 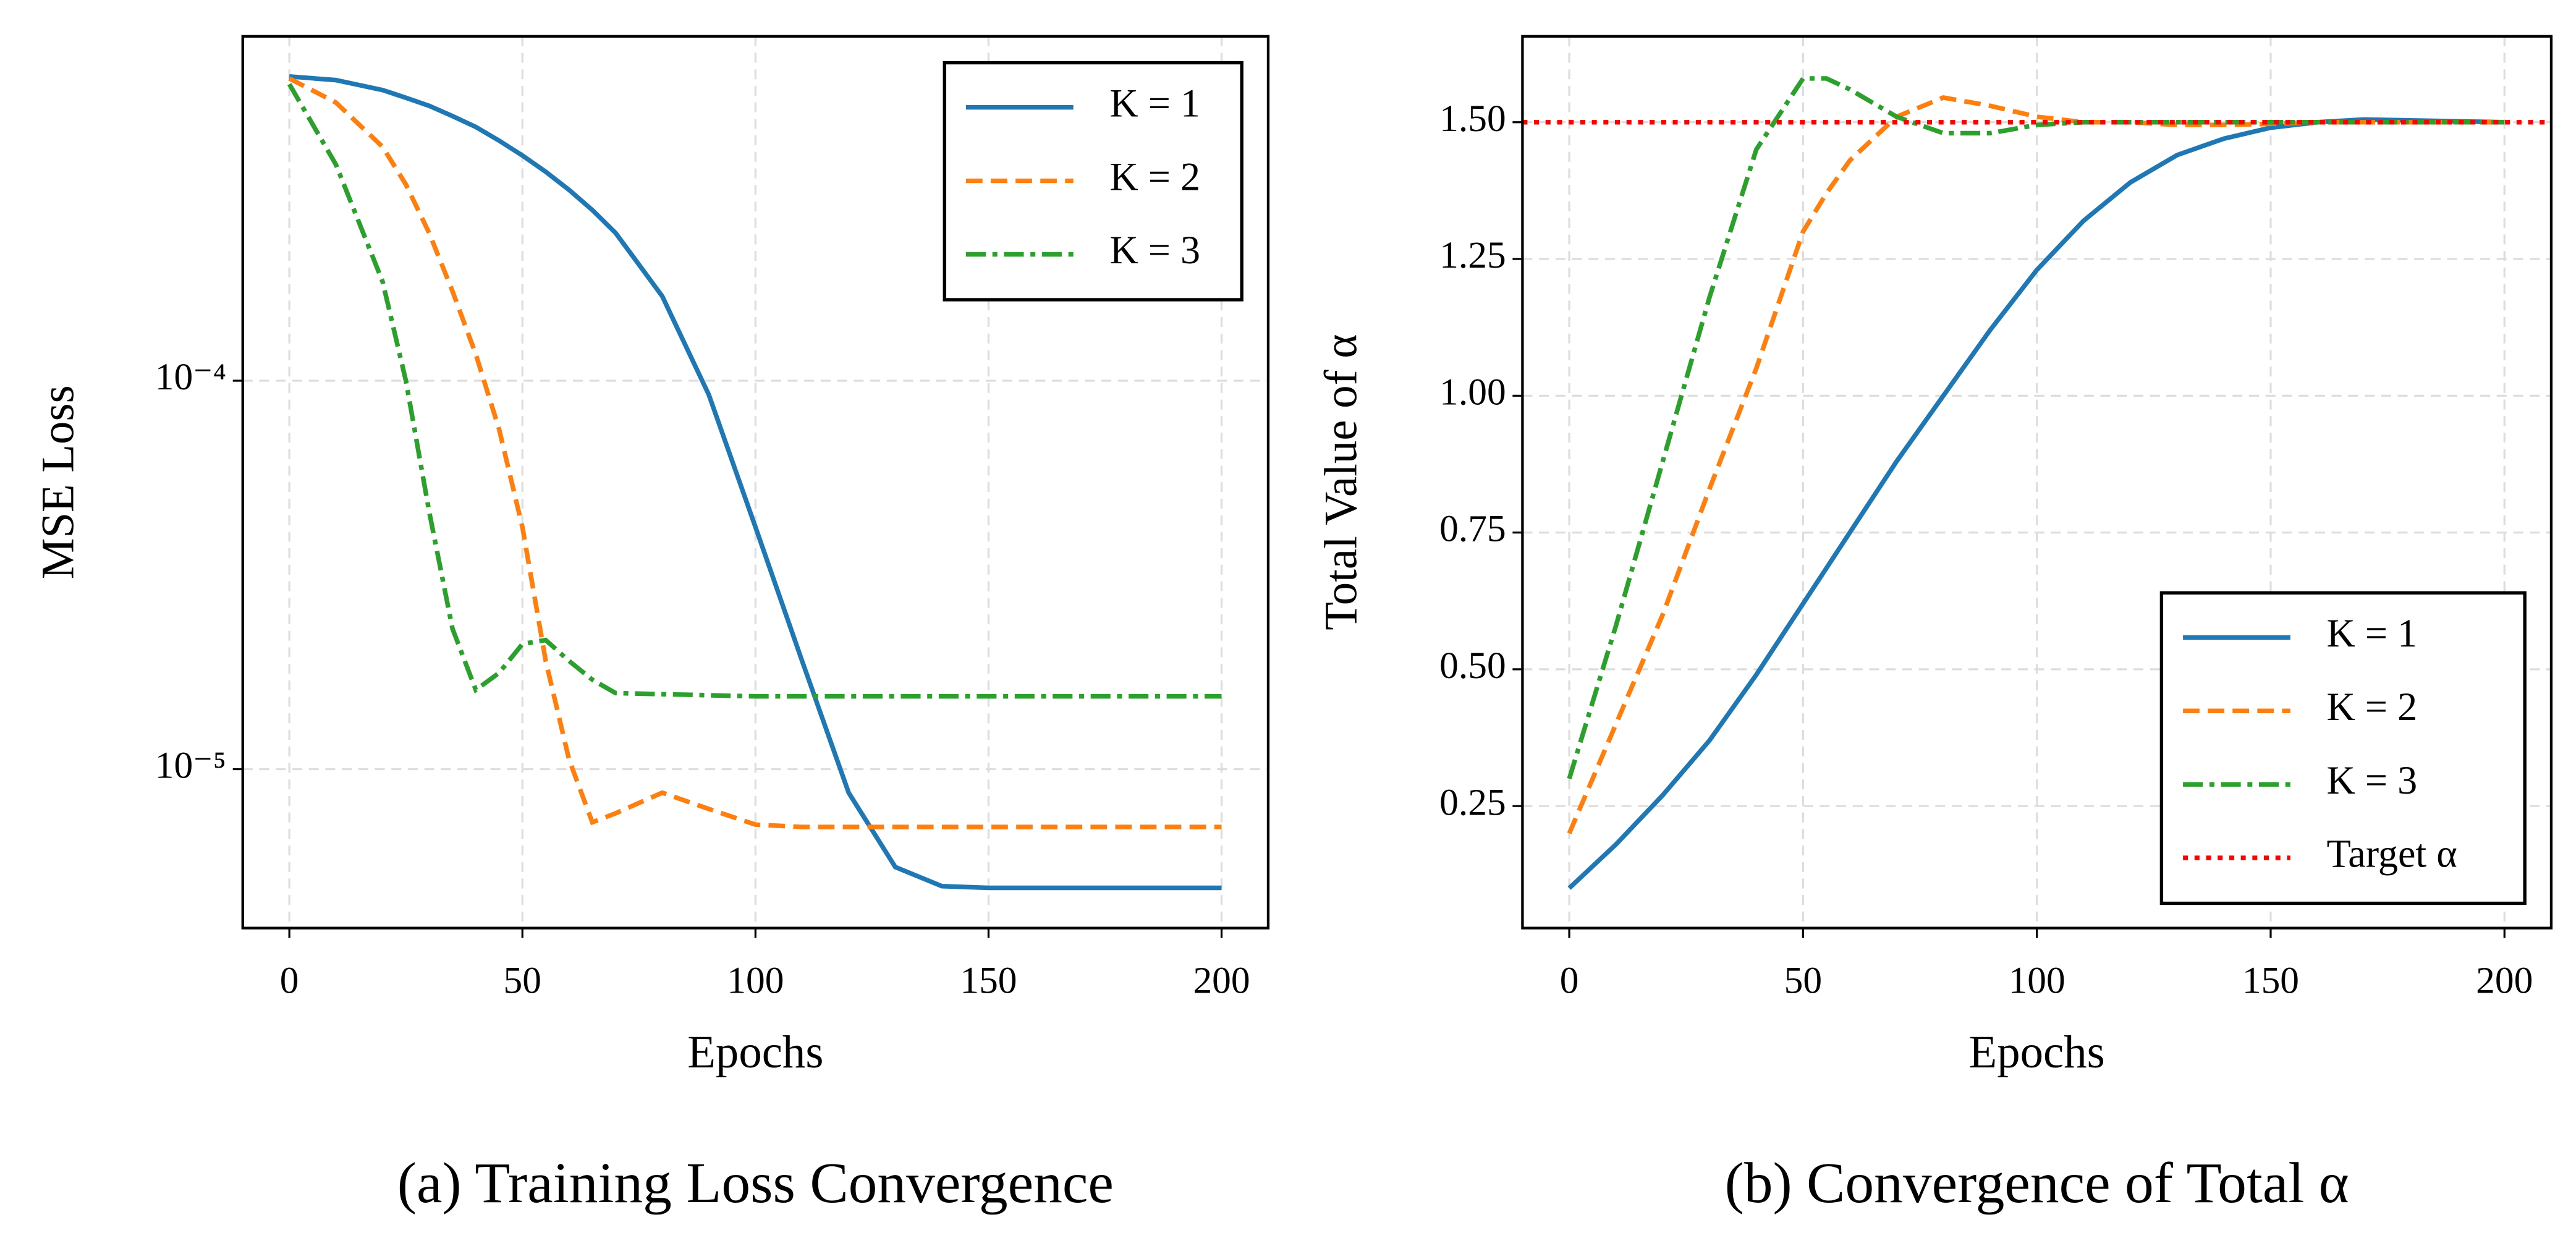 What do you see at coordinates (1472, 392) in the screenshot?
I see `y-tick-label: 1.00` at bounding box center [1472, 392].